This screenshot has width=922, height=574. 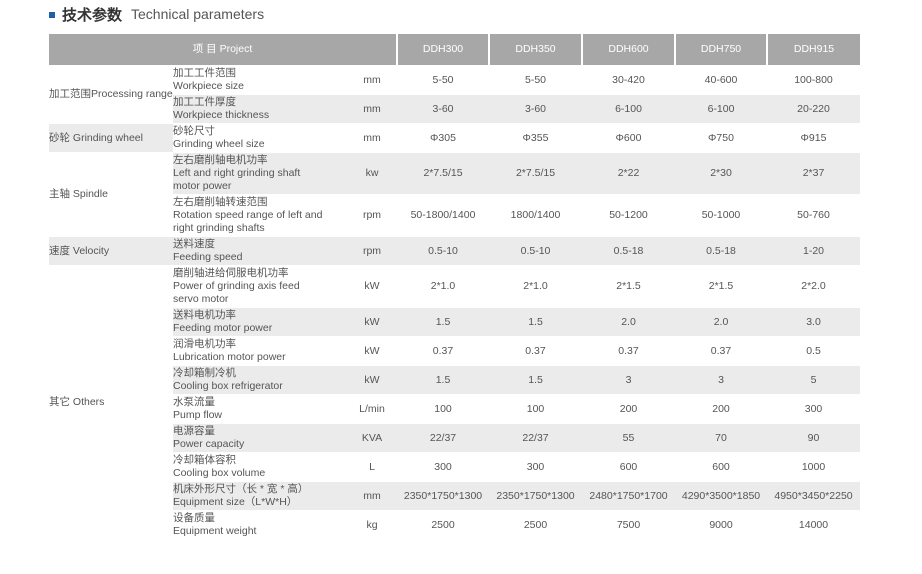 I want to click on header-model: DDH300, so click(x=443, y=50).